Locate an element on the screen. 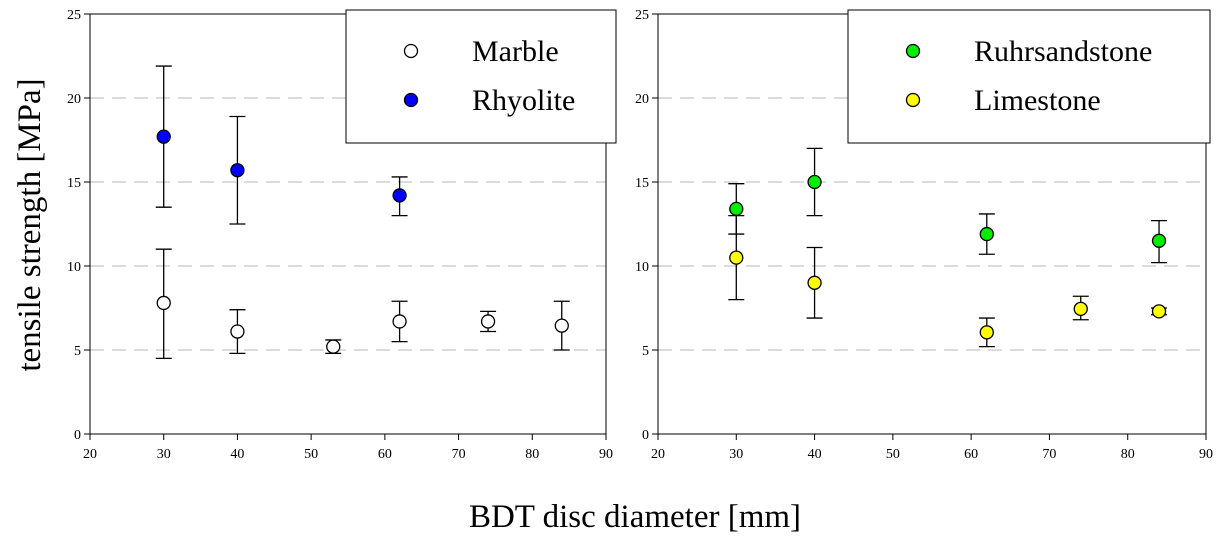  legend-marker-marble is located at coordinates (411, 51).